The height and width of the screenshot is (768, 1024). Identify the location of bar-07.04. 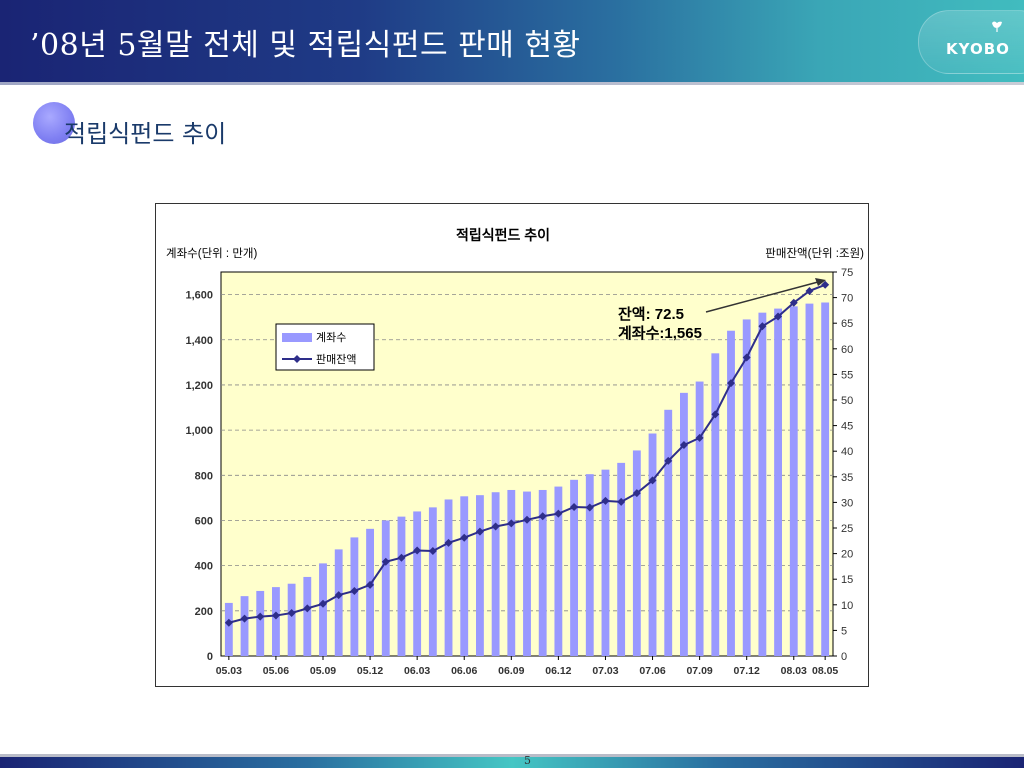
(621, 559).